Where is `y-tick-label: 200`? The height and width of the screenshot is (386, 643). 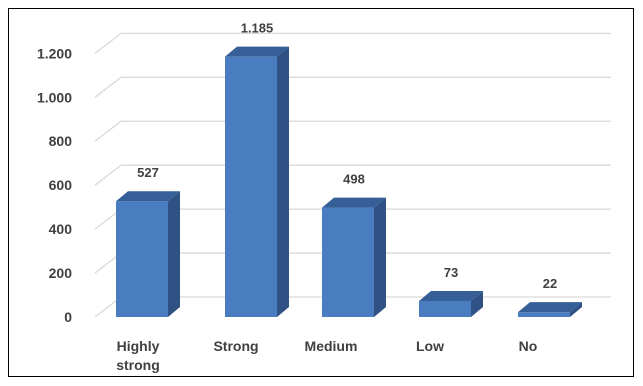 y-tick-label: 200 is located at coordinates (61, 273).